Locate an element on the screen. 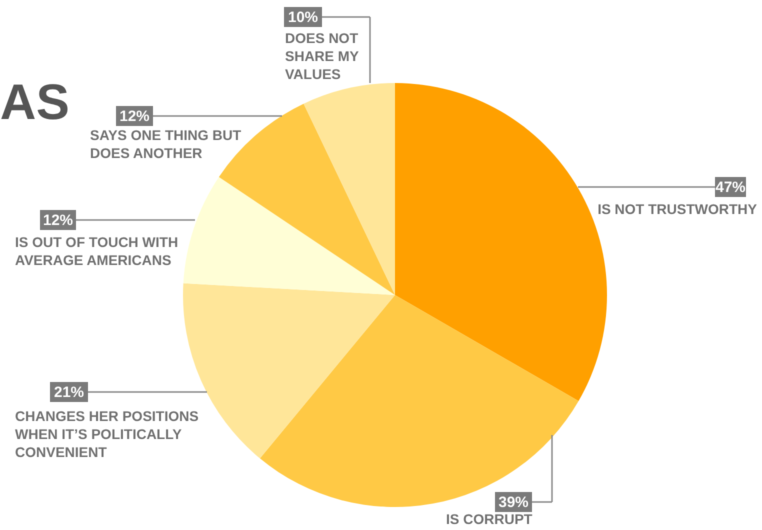 Image resolution: width=762 pixels, height=530 pixels. data-label: 47% is located at coordinates (730, 187).